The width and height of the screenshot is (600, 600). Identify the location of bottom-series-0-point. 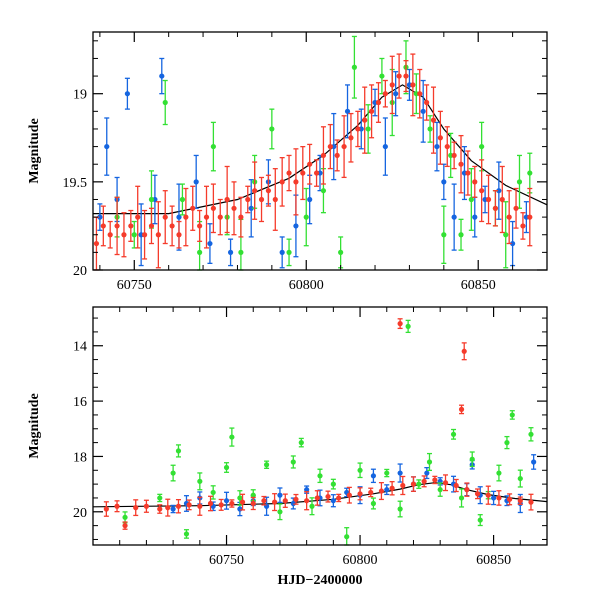
(333, 501).